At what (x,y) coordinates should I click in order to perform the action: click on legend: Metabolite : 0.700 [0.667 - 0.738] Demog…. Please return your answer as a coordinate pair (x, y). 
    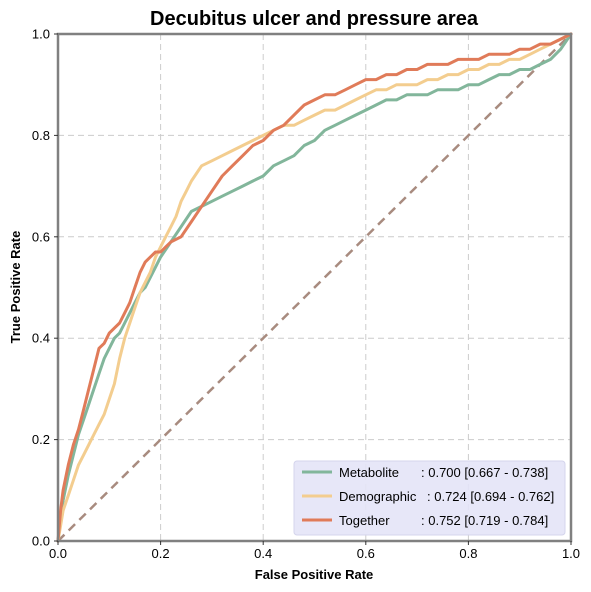
    Looking at the image, I should click on (429, 498).